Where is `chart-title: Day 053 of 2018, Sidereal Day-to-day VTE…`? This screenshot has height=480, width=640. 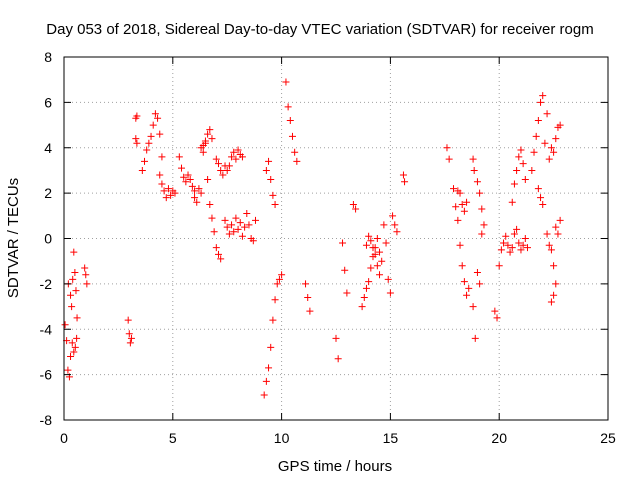 chart-title: Day 053 of 2018, Sidereal Day-to-day VTE… is located at coordinates (319, 29).